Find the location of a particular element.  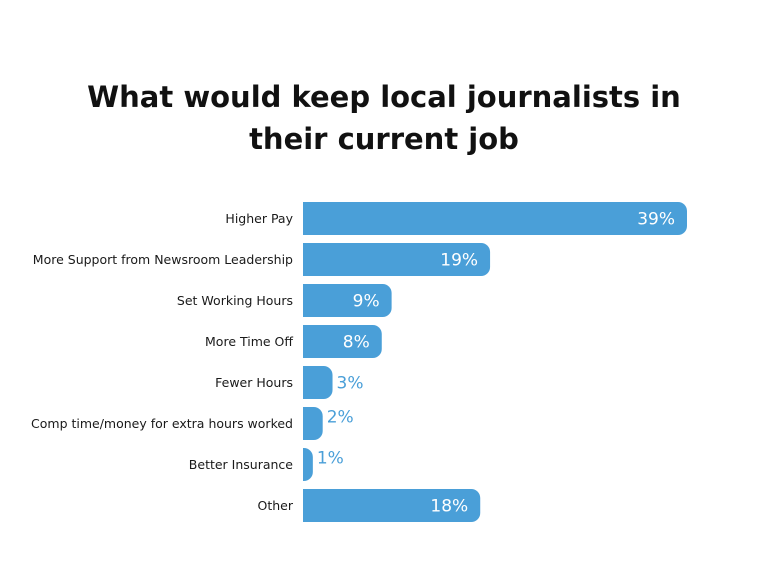

value-label: 3% is located at coordinates (350, 384).